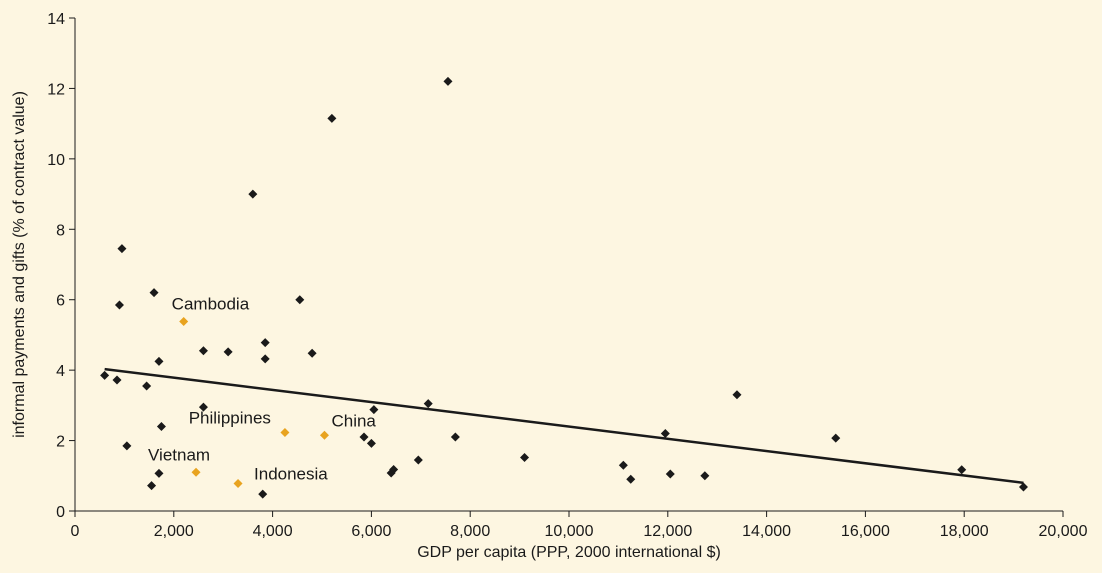  I want to click on y-tick-label: 10, so click(56, 160).